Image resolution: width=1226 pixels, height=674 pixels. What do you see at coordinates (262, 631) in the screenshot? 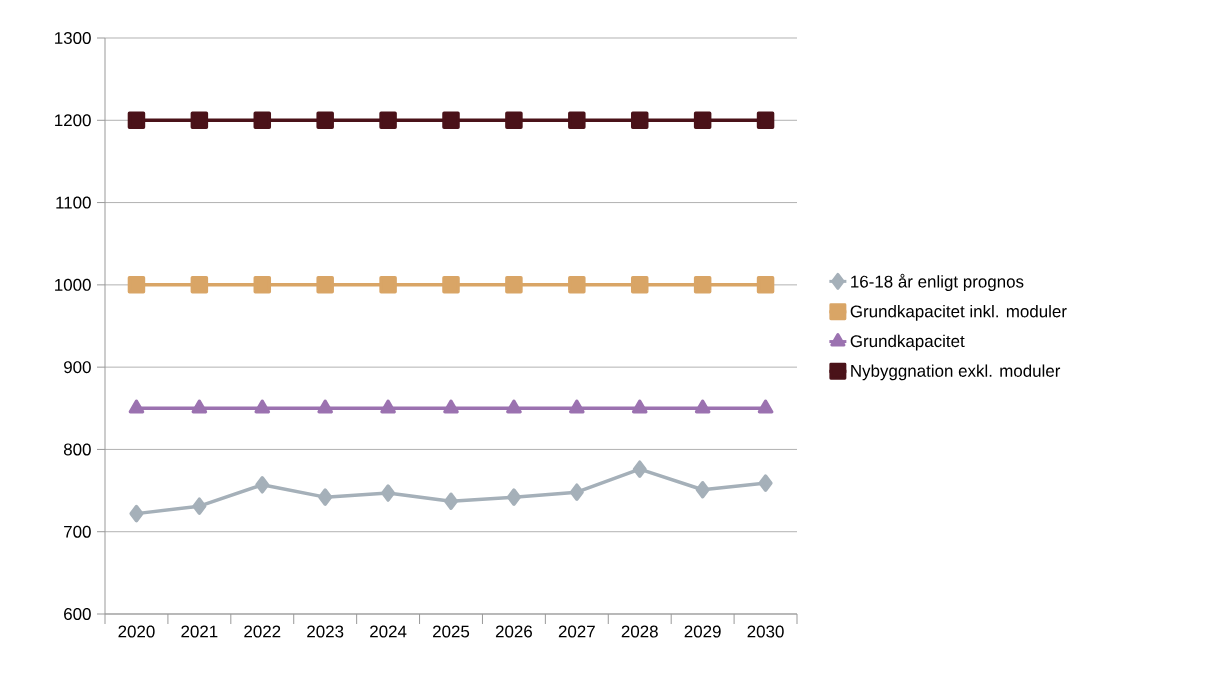
I see `x-tick-label: 2022` at bounding box center [262, 631].